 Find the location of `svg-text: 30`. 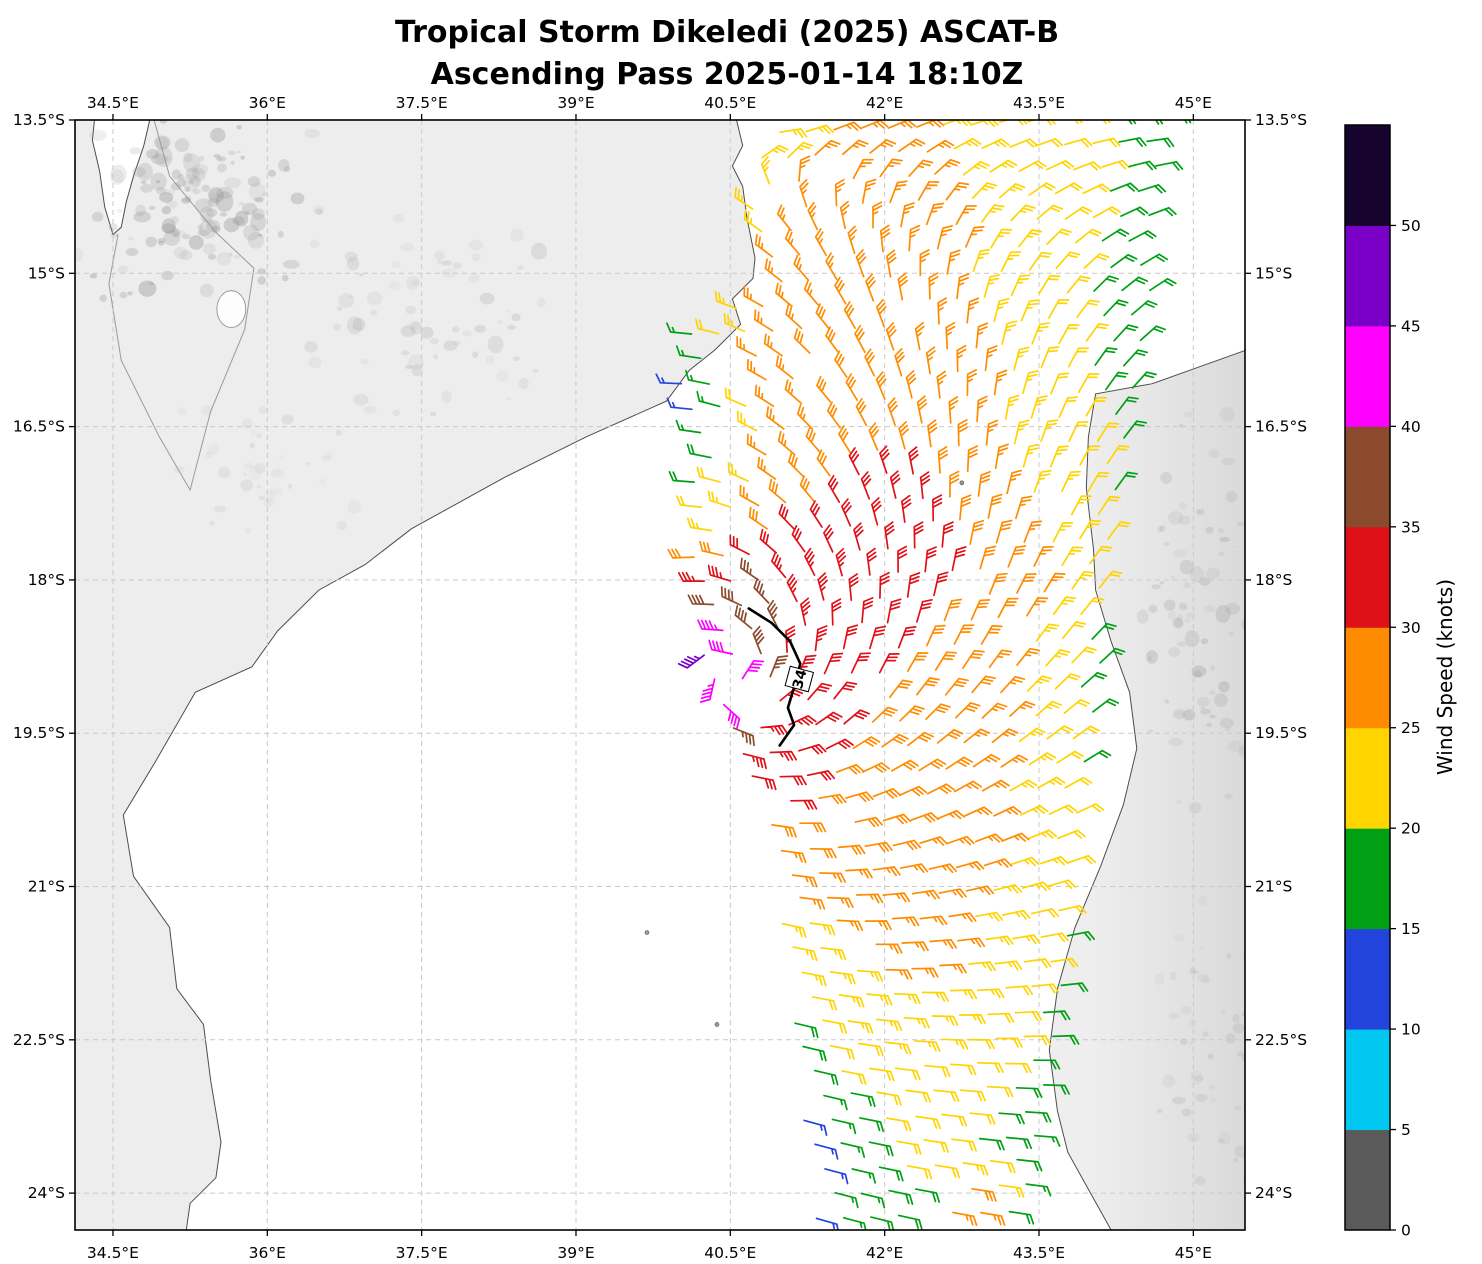

svg-text: 30 is located at coordinates (1411, 628).